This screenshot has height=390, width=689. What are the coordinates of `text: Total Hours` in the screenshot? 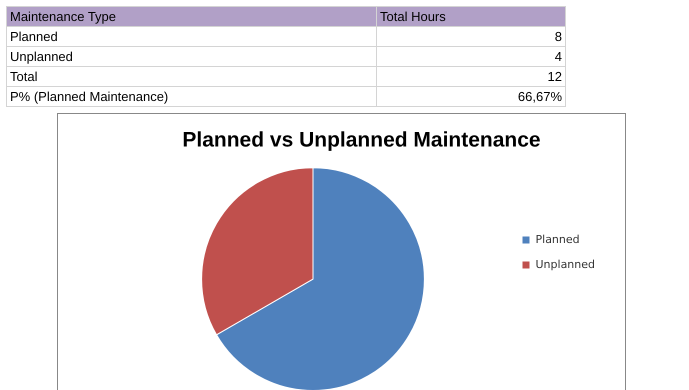 It's located at (471, 16).